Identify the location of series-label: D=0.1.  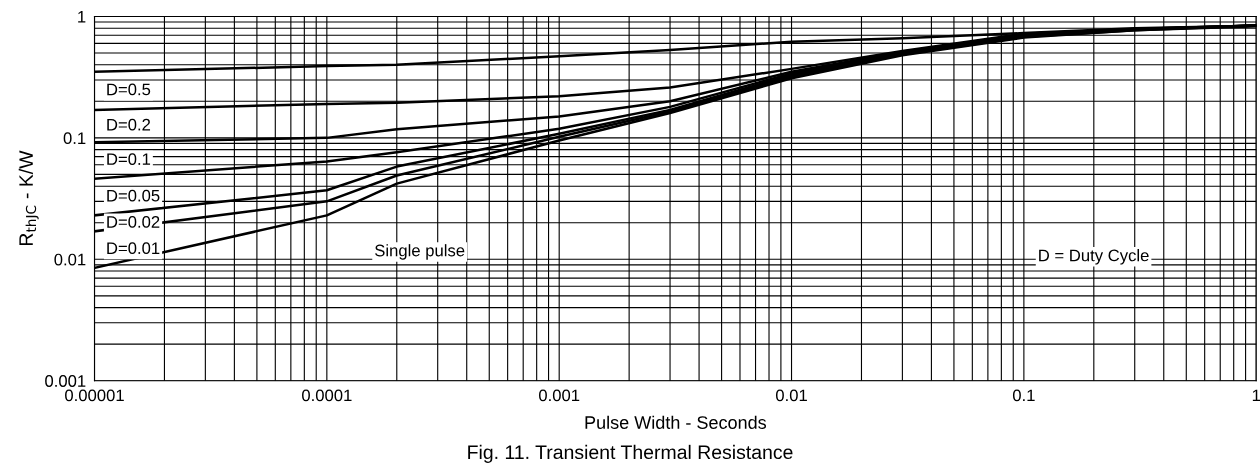
(129, 159).